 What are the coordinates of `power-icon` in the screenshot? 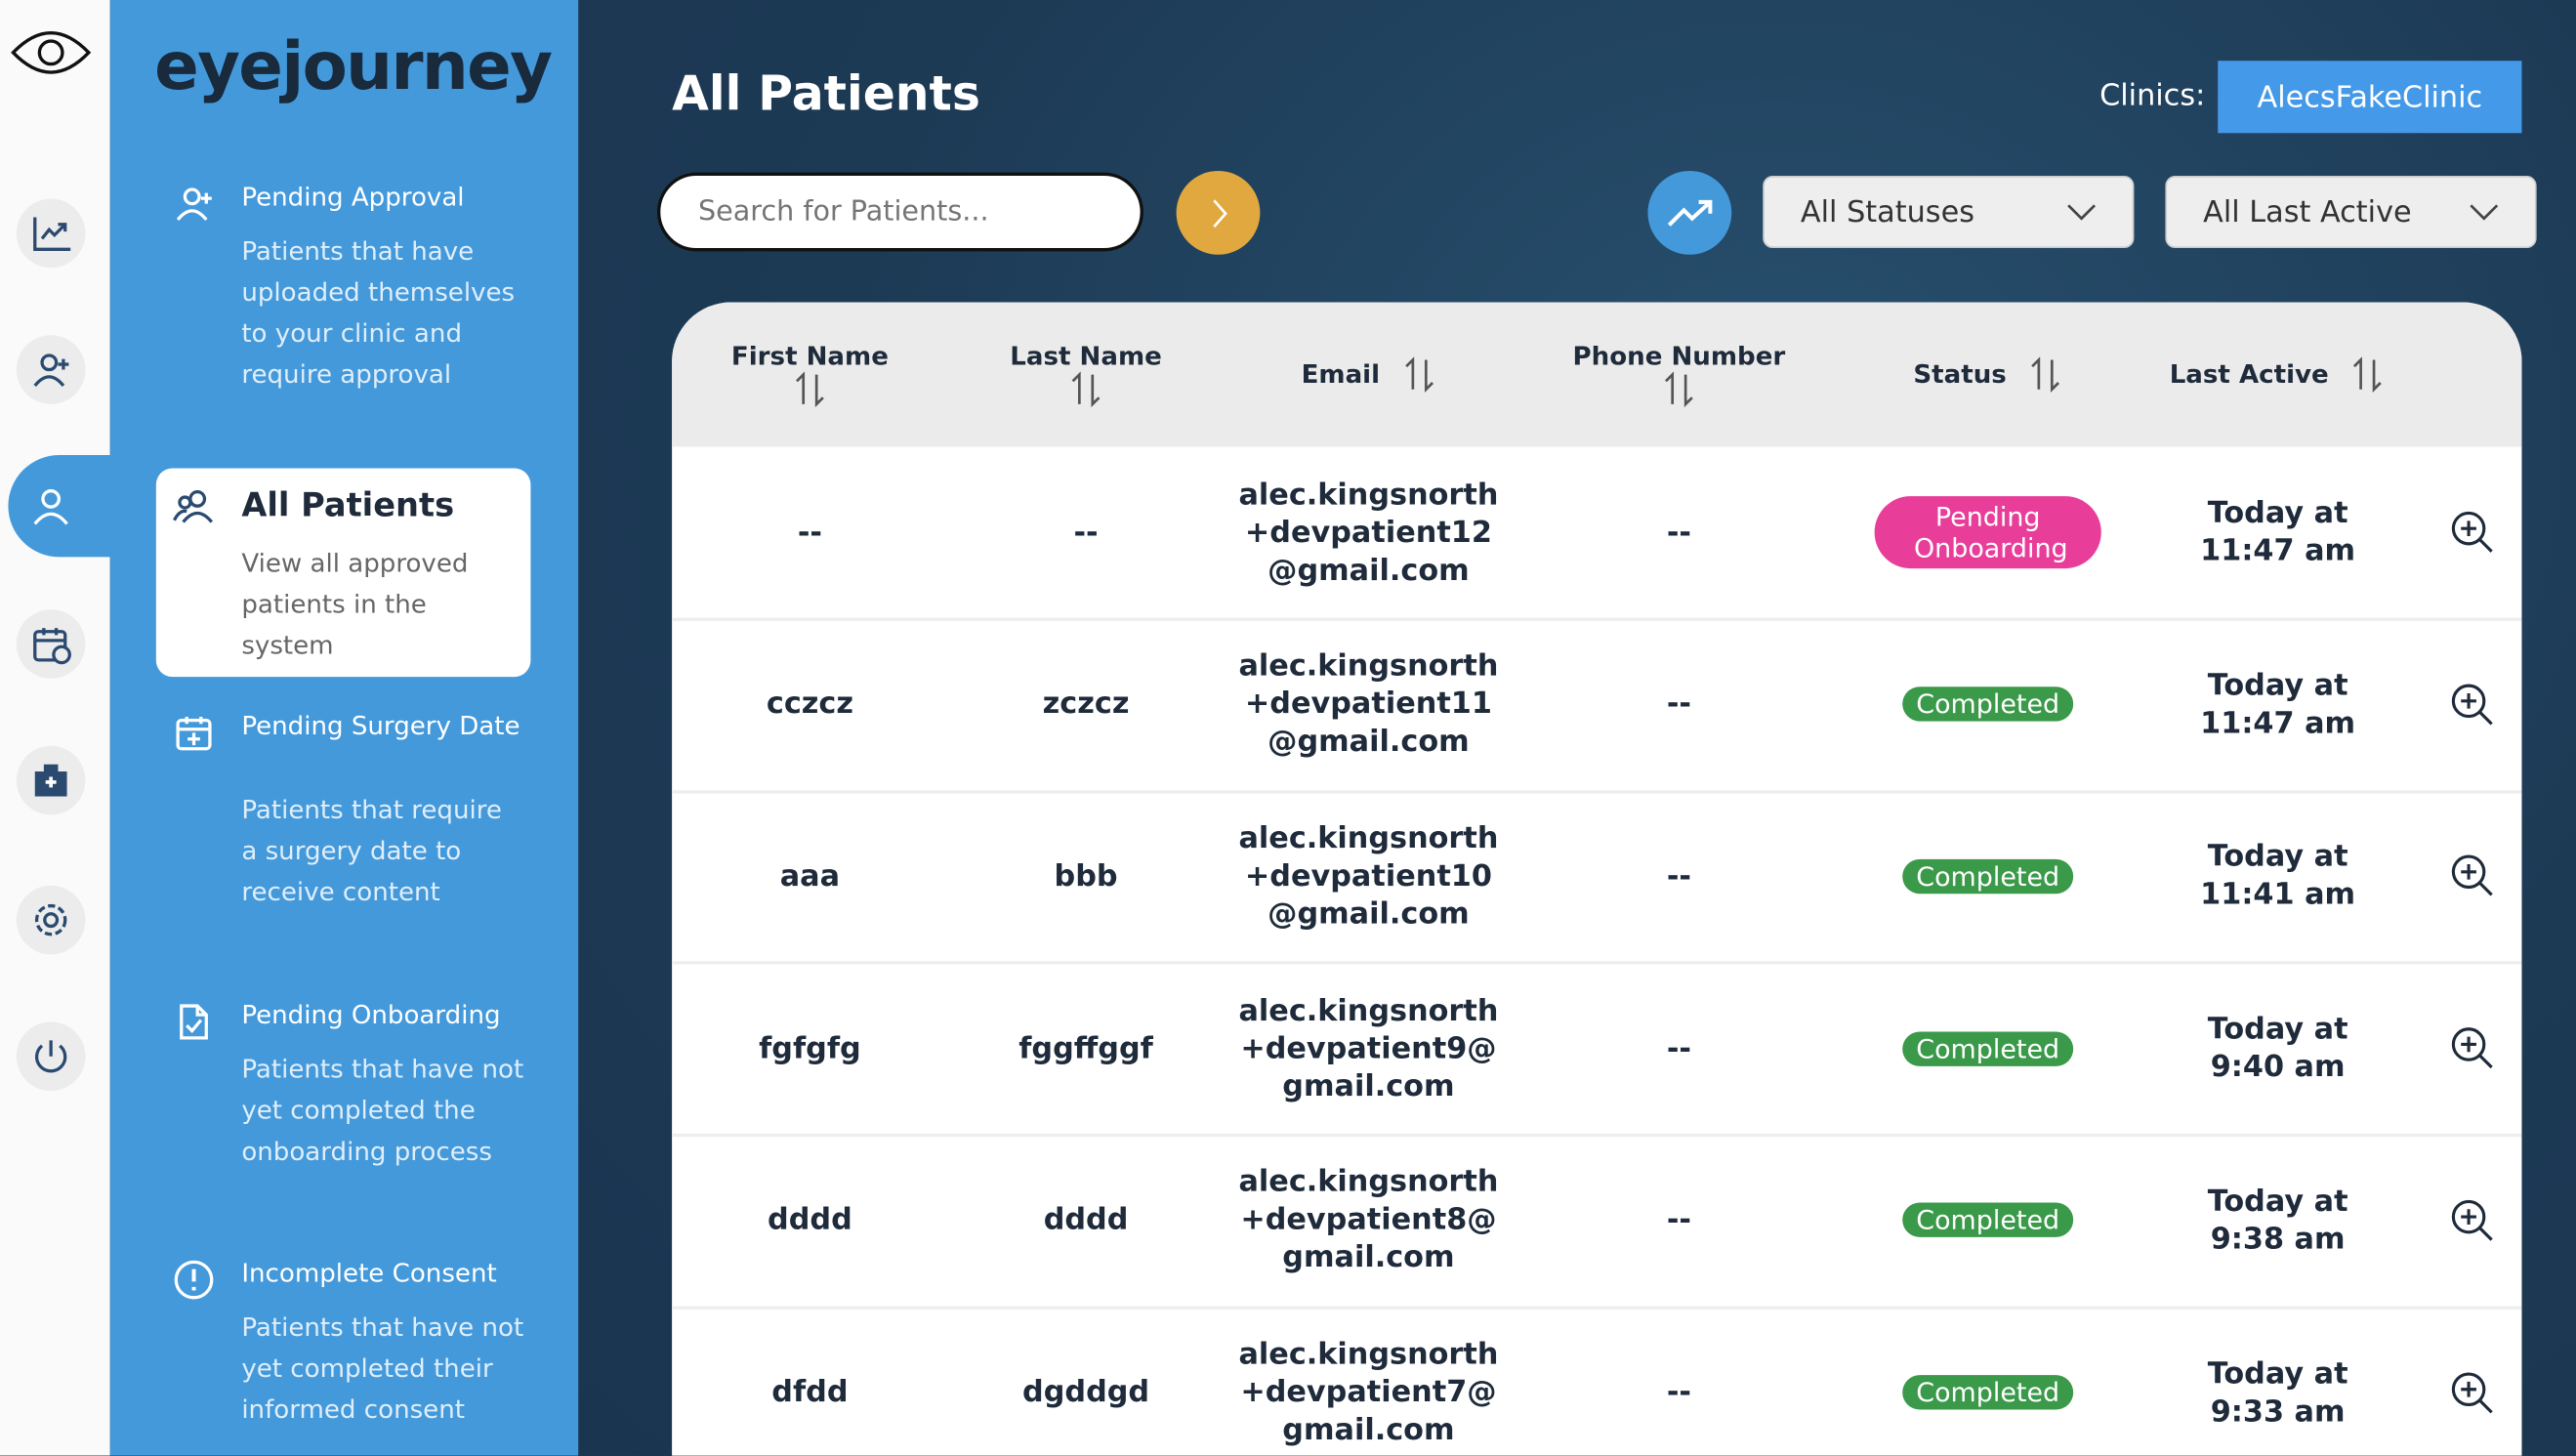 It's located at (50, 1056).